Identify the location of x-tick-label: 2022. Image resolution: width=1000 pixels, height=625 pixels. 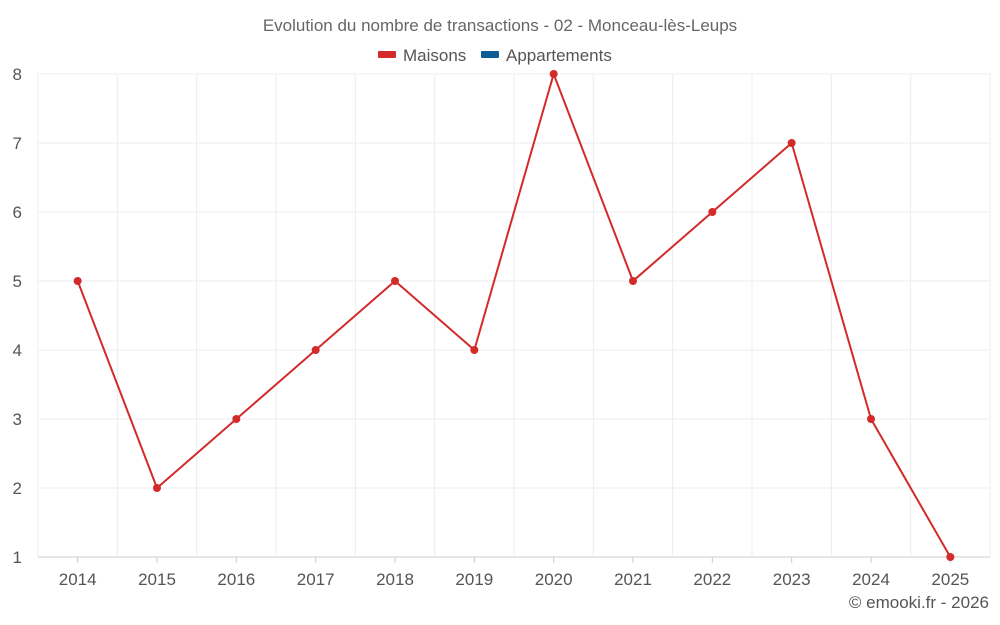
(712, 579).